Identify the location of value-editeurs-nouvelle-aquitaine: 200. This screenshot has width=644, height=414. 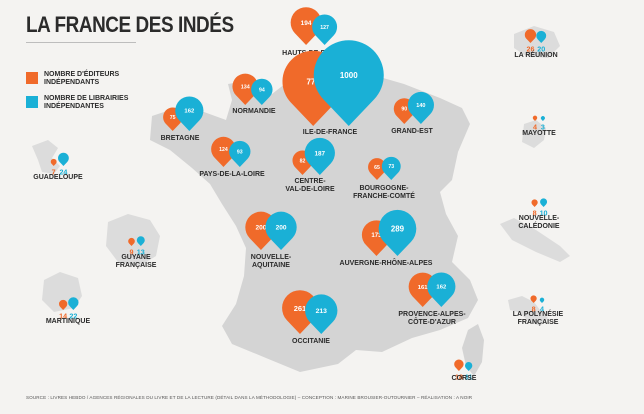
(260, 228).